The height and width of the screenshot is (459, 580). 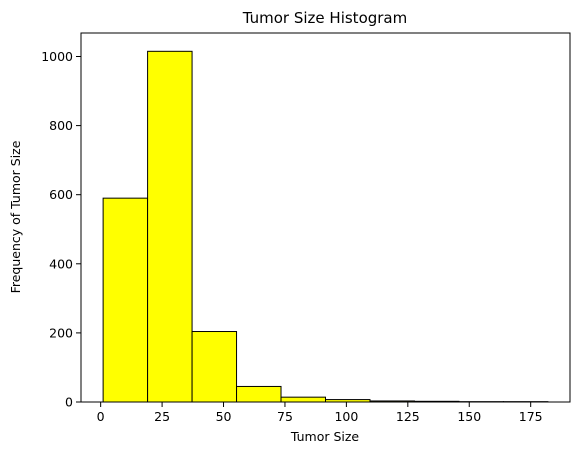 What do you see at coordinates (61, 229) in the screenshot?
I see `y-axis: 0 200 400 600 800 1000` at bounding box center [61, 229].